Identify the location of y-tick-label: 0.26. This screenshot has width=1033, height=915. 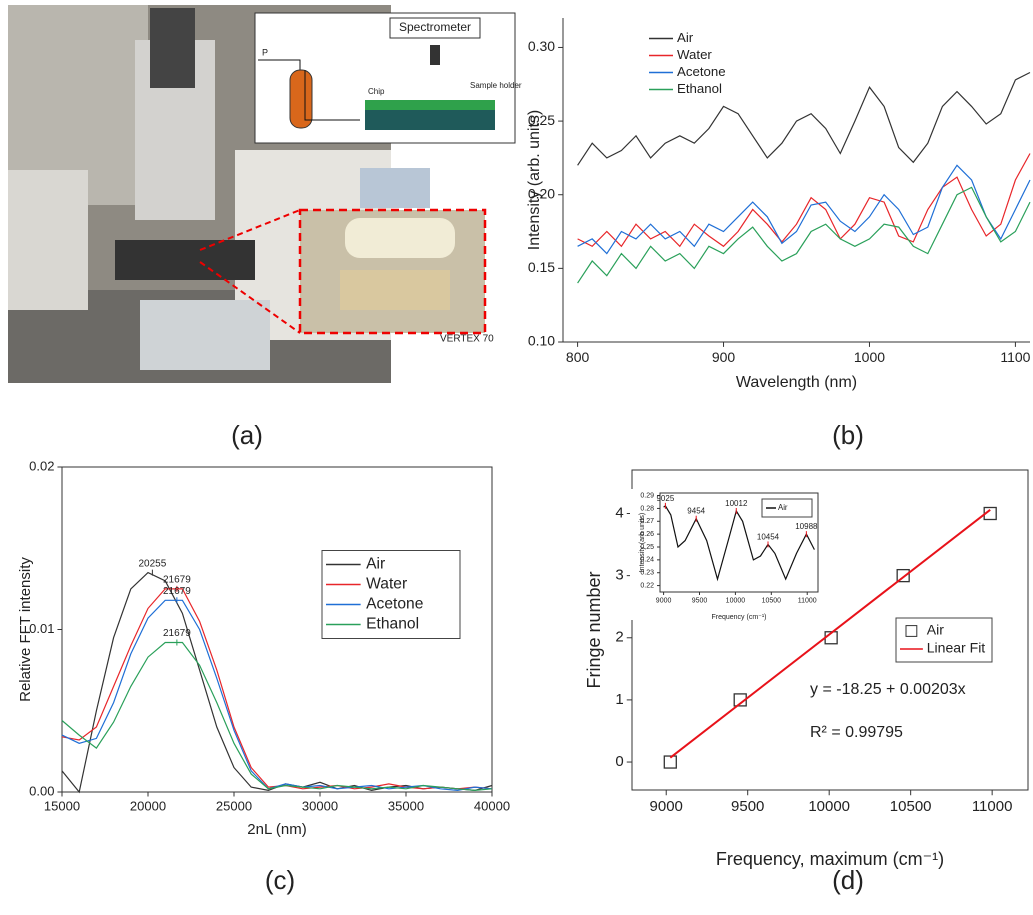
(647, 534).